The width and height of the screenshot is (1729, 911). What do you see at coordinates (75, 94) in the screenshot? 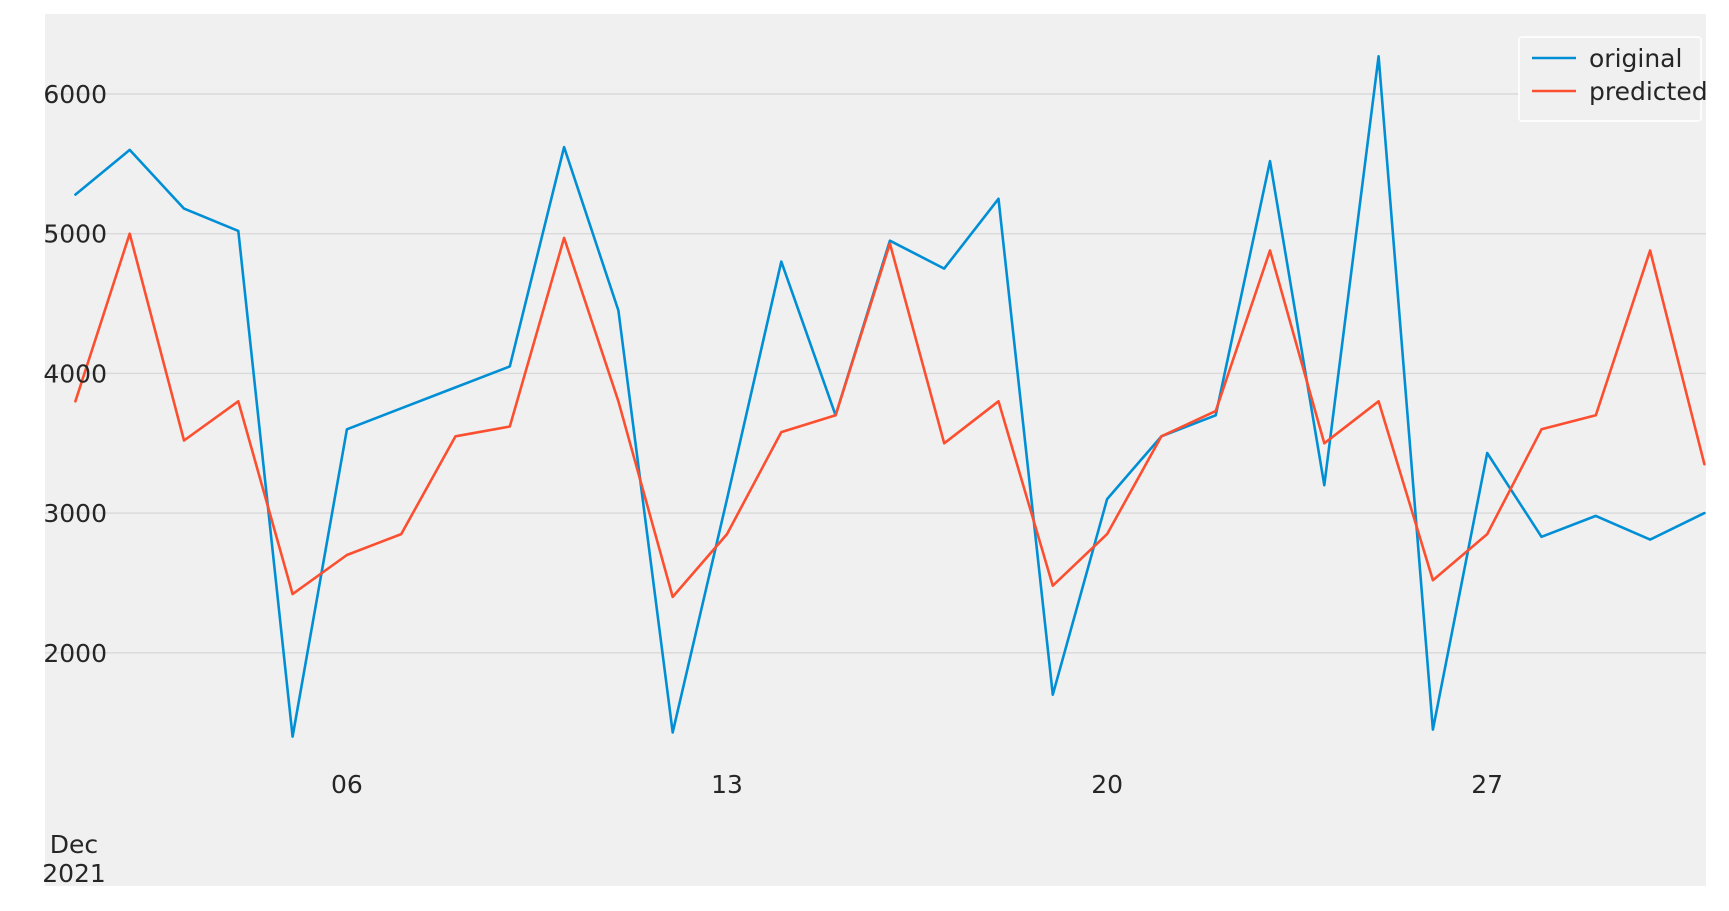
I see `y-tick-label: 6000` at bounding box center [75, 94].